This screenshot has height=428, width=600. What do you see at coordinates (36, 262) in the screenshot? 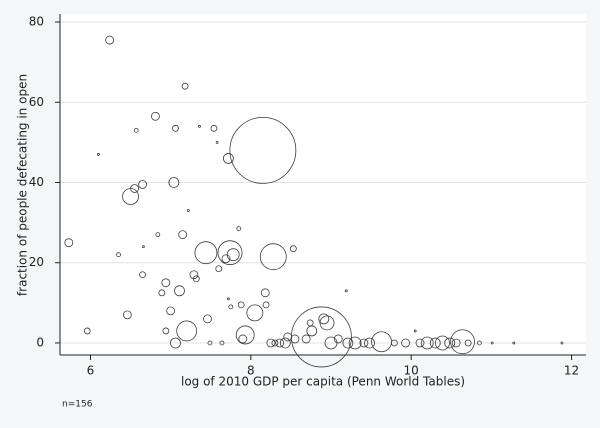
I see `y-tick-label: 20` at bounding box center [36, 262].